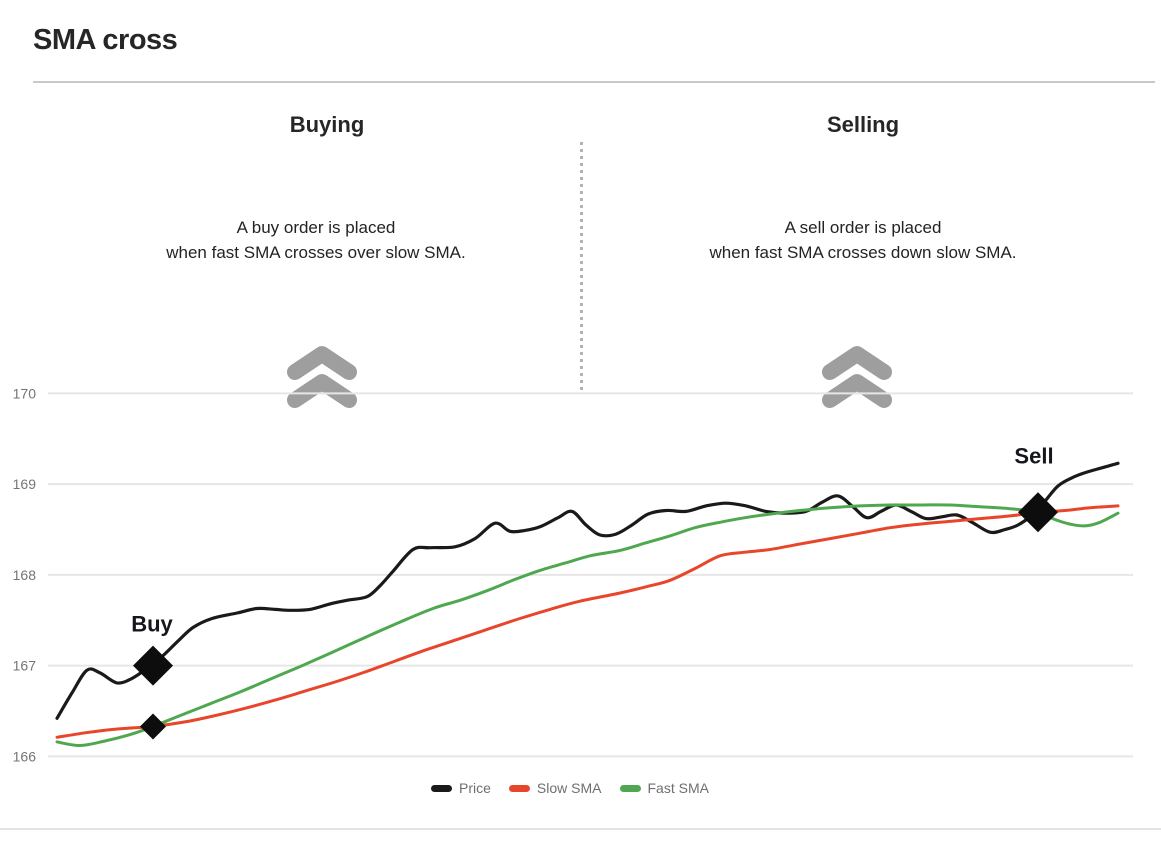  I want to click on legend-label: Price, so click(475, 788).